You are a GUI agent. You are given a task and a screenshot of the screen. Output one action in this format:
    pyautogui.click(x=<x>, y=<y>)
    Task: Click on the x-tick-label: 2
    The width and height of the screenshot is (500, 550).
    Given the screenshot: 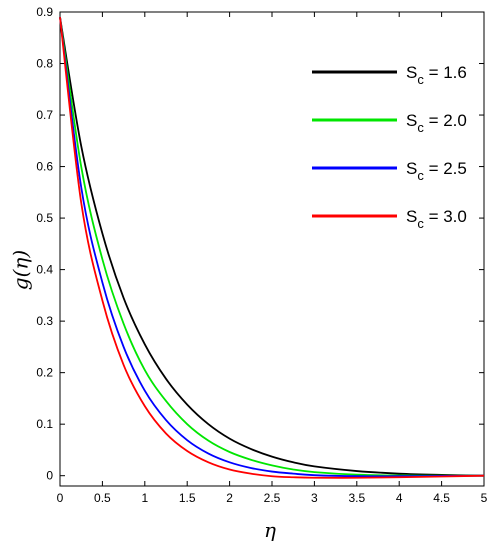 What is the action you would take?
    pyautogui.click(x=229, y=498)
    